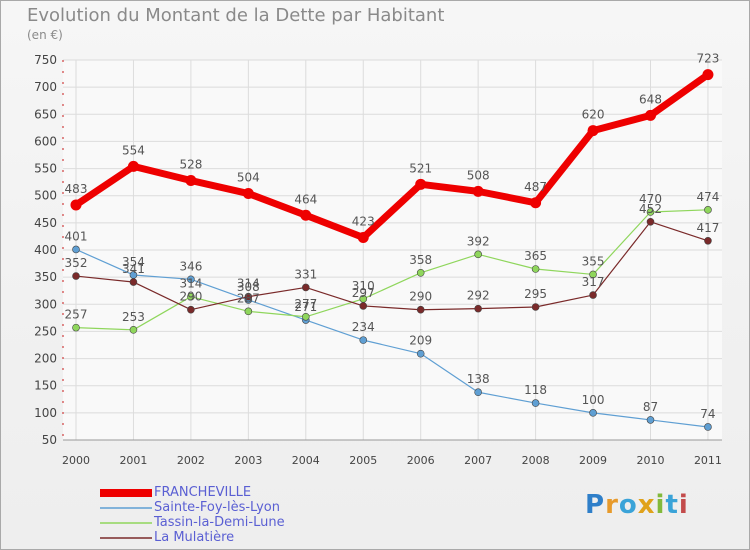 The image size is (750, 550). I want to click on logo-letter: t, so click(672, 505).